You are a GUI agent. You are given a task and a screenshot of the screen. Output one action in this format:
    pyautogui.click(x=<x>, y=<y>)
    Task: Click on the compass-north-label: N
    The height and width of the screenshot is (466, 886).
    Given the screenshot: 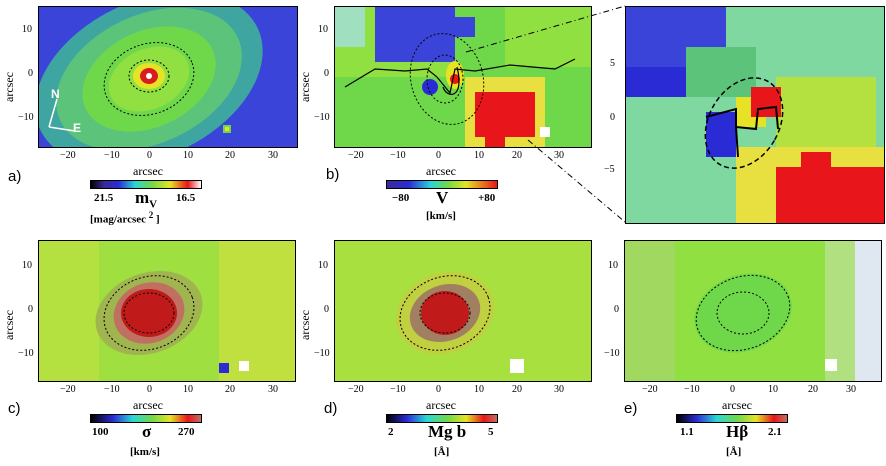 What is the action you would take?
    pyautogui.click(x=55, y=94)
    